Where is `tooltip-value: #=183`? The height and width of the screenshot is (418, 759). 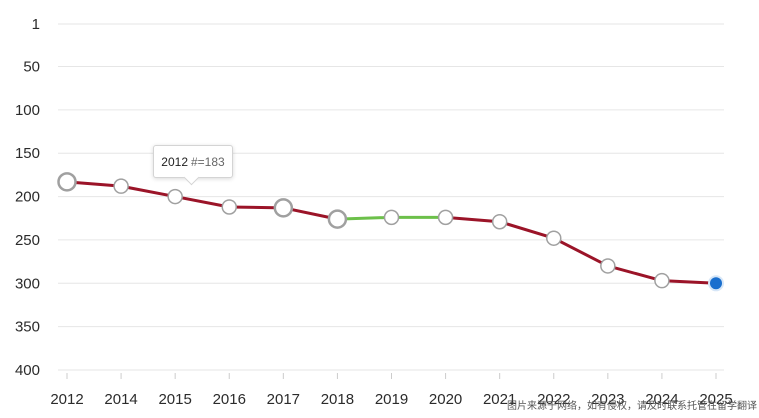
tooltip-value: #=183 is located at coordinates (208, 161).